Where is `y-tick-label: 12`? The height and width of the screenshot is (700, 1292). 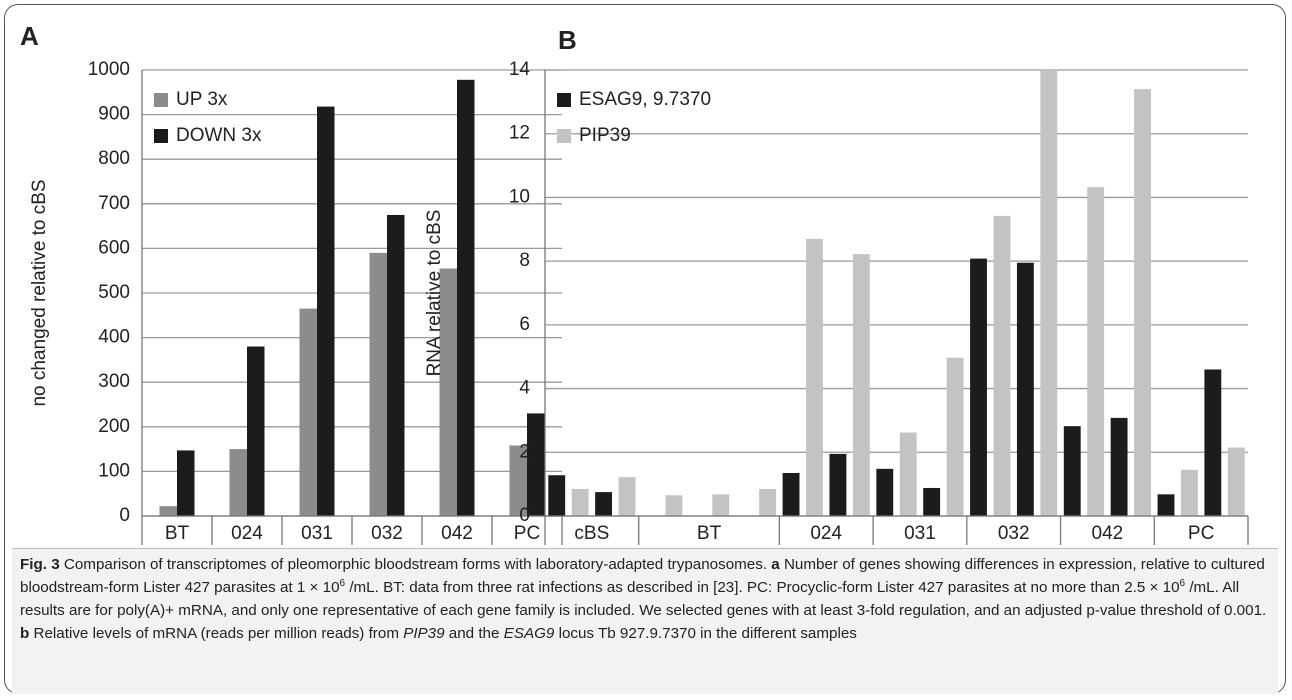 y-tick-label: 12 is located at coordinates (519, 133).